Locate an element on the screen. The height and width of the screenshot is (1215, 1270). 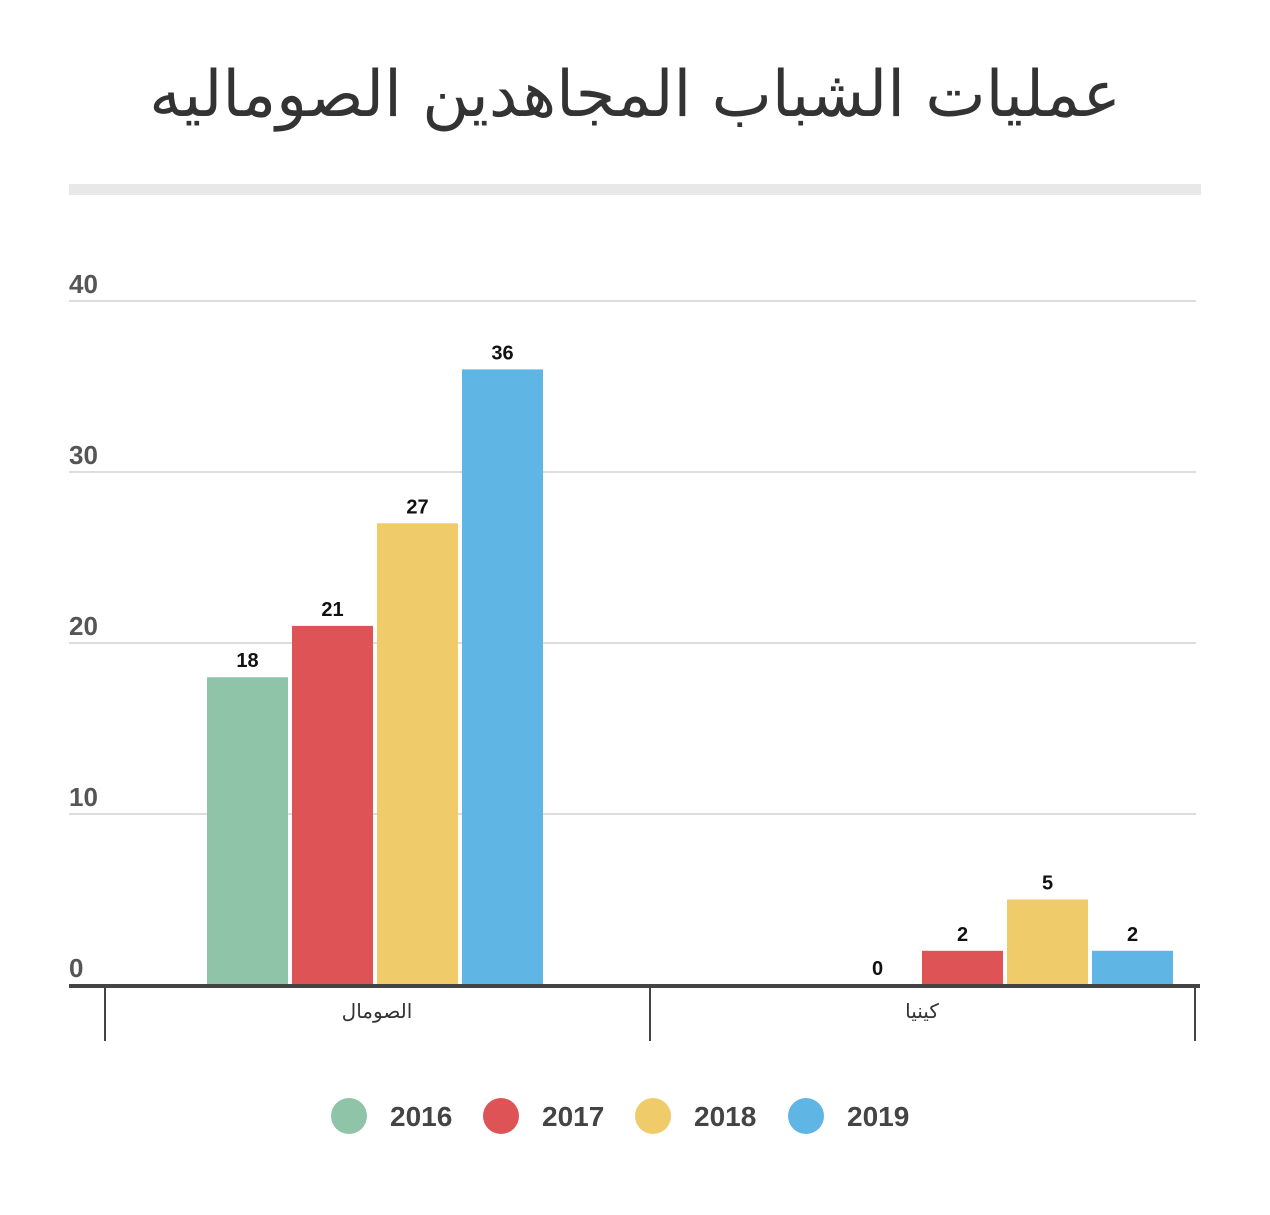
value-label: 5 is located at coordinates (1047, 884).